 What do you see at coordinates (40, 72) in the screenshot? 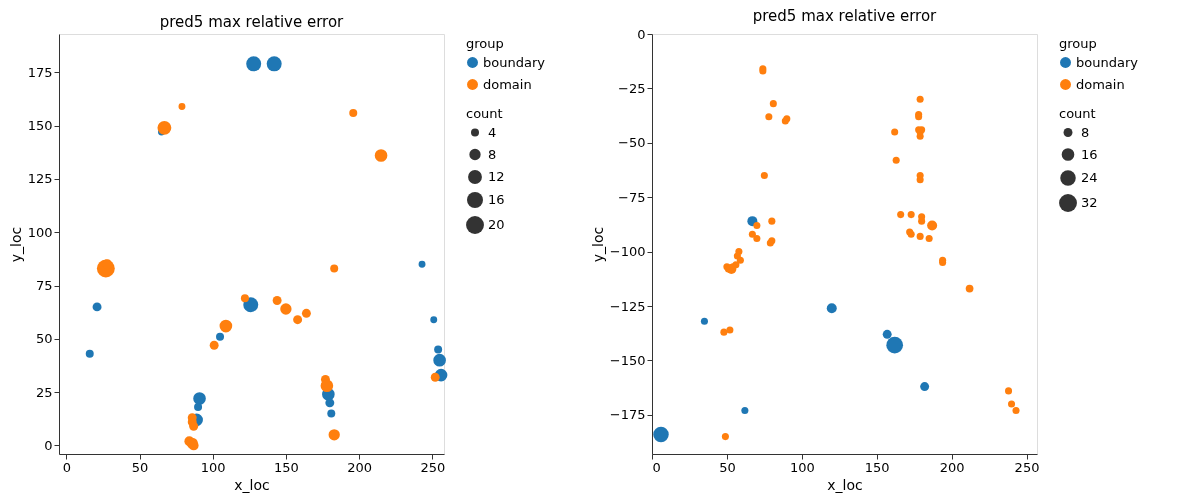
I see `y-tick-label: 175` at bounding box center [40, 72].